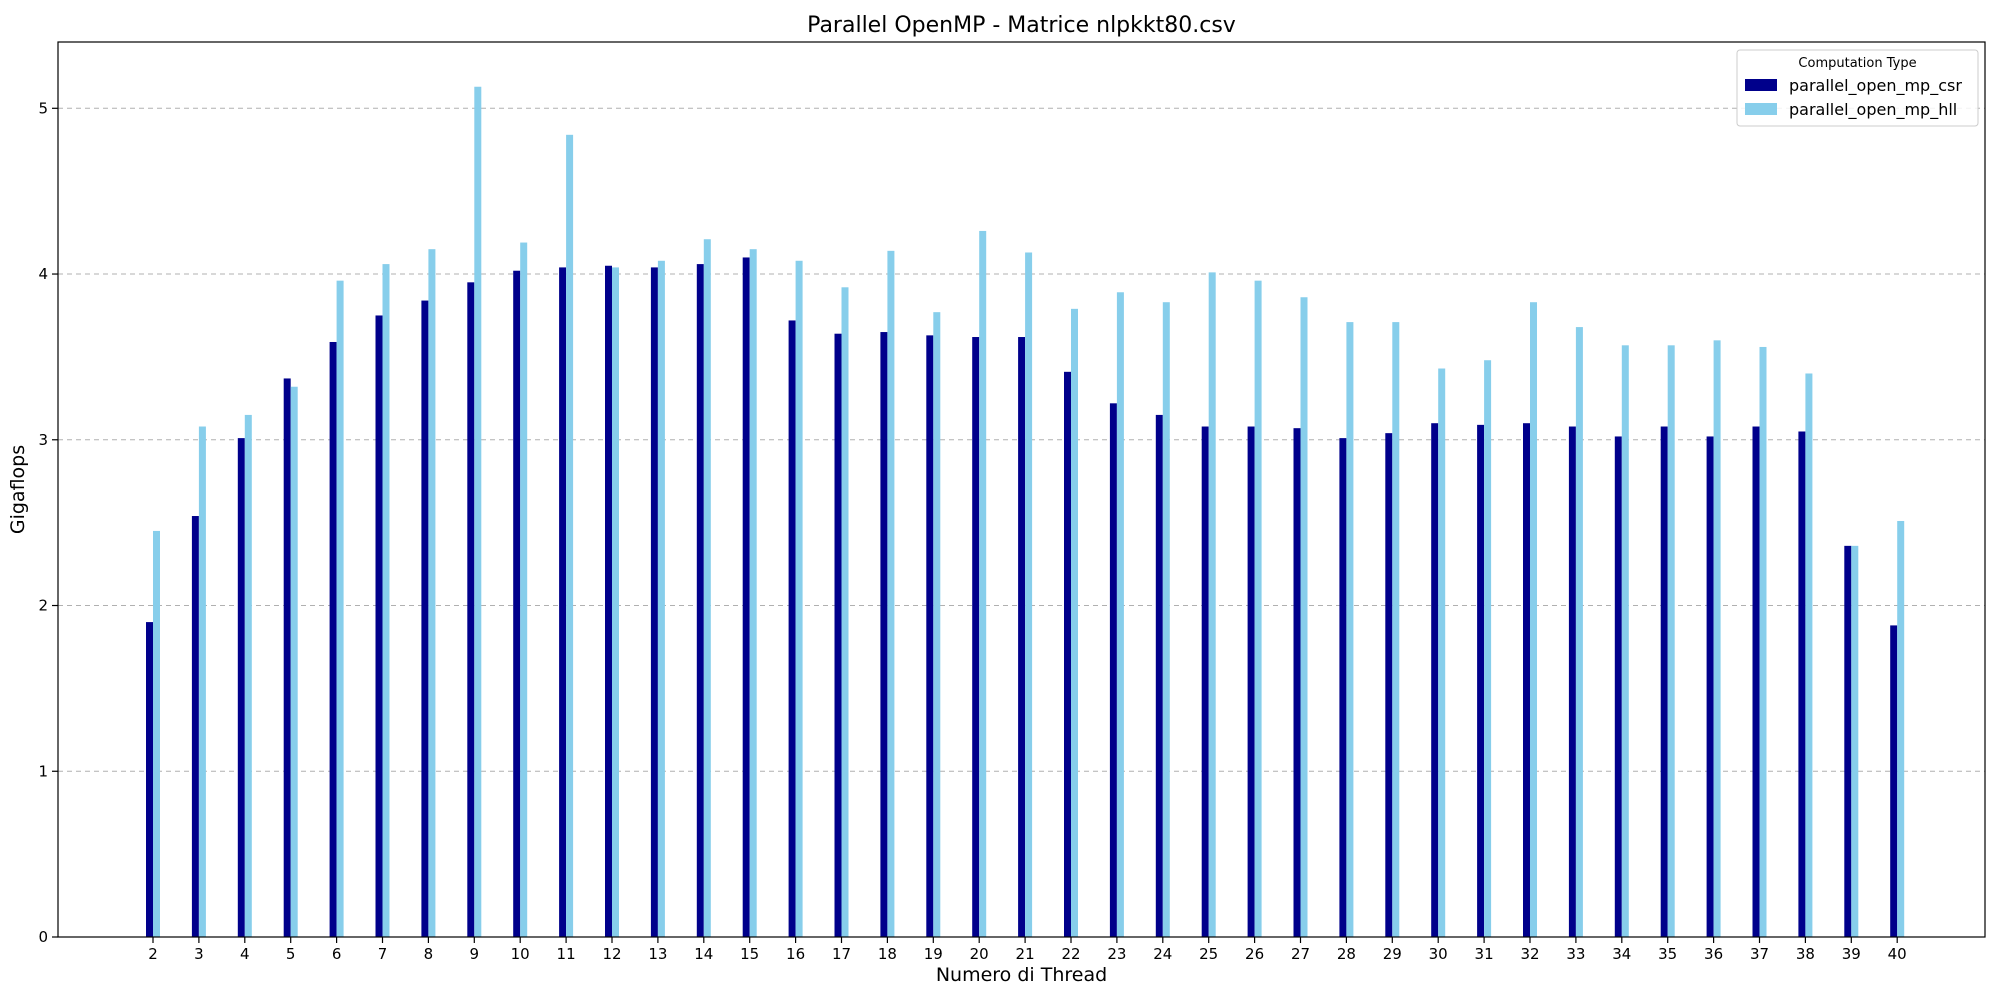 The height and width of the screenshot is (1000, 2000). Describe the element at coordinates (1853, 98) in the screenshot. I see `legend-items: parallel_open_mp_csr parallel_open_mp_hll` at that location.